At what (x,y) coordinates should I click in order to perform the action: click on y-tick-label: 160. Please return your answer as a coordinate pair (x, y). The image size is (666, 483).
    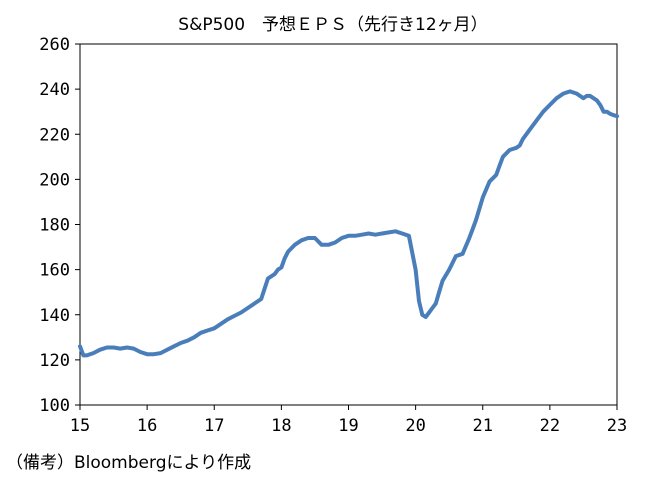
    Looking at the image, I should click on (54, 271).